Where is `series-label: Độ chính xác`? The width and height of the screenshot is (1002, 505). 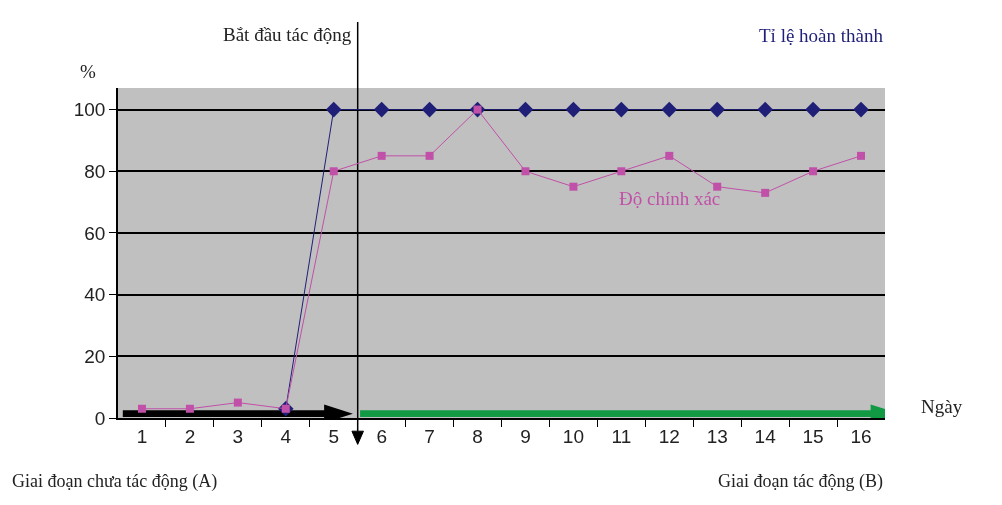 series-label: Độ chính xác is located at coordinates (670, 198).